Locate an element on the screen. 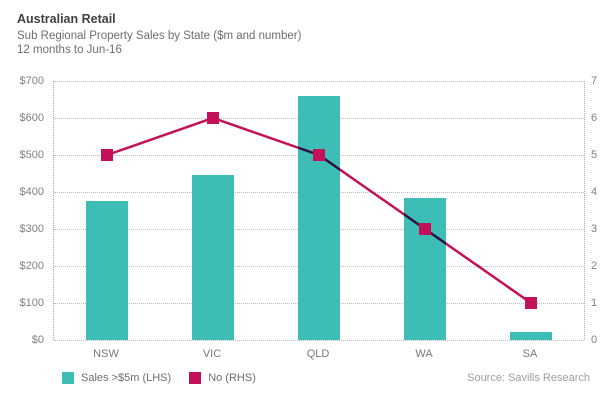 Image resolution: width=611 pixels, height=405 pixels. line-marker-qld is located at coordinates (319, 155).